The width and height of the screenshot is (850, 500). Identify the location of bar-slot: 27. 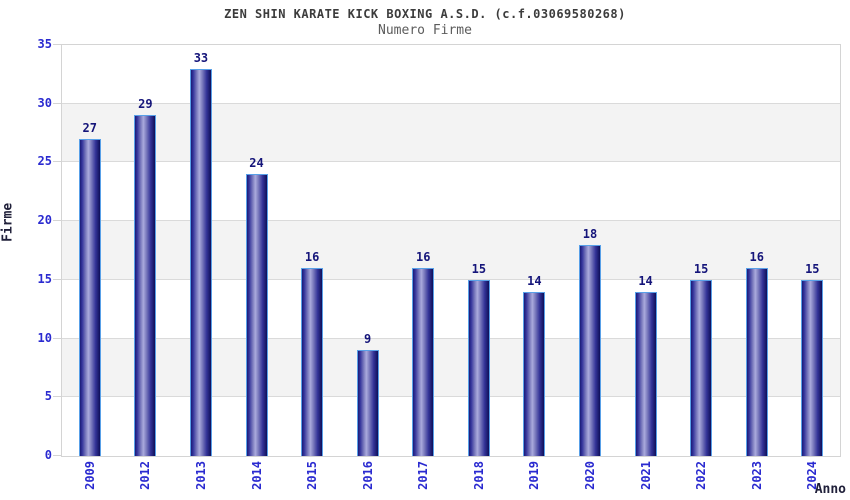
(90, 250).